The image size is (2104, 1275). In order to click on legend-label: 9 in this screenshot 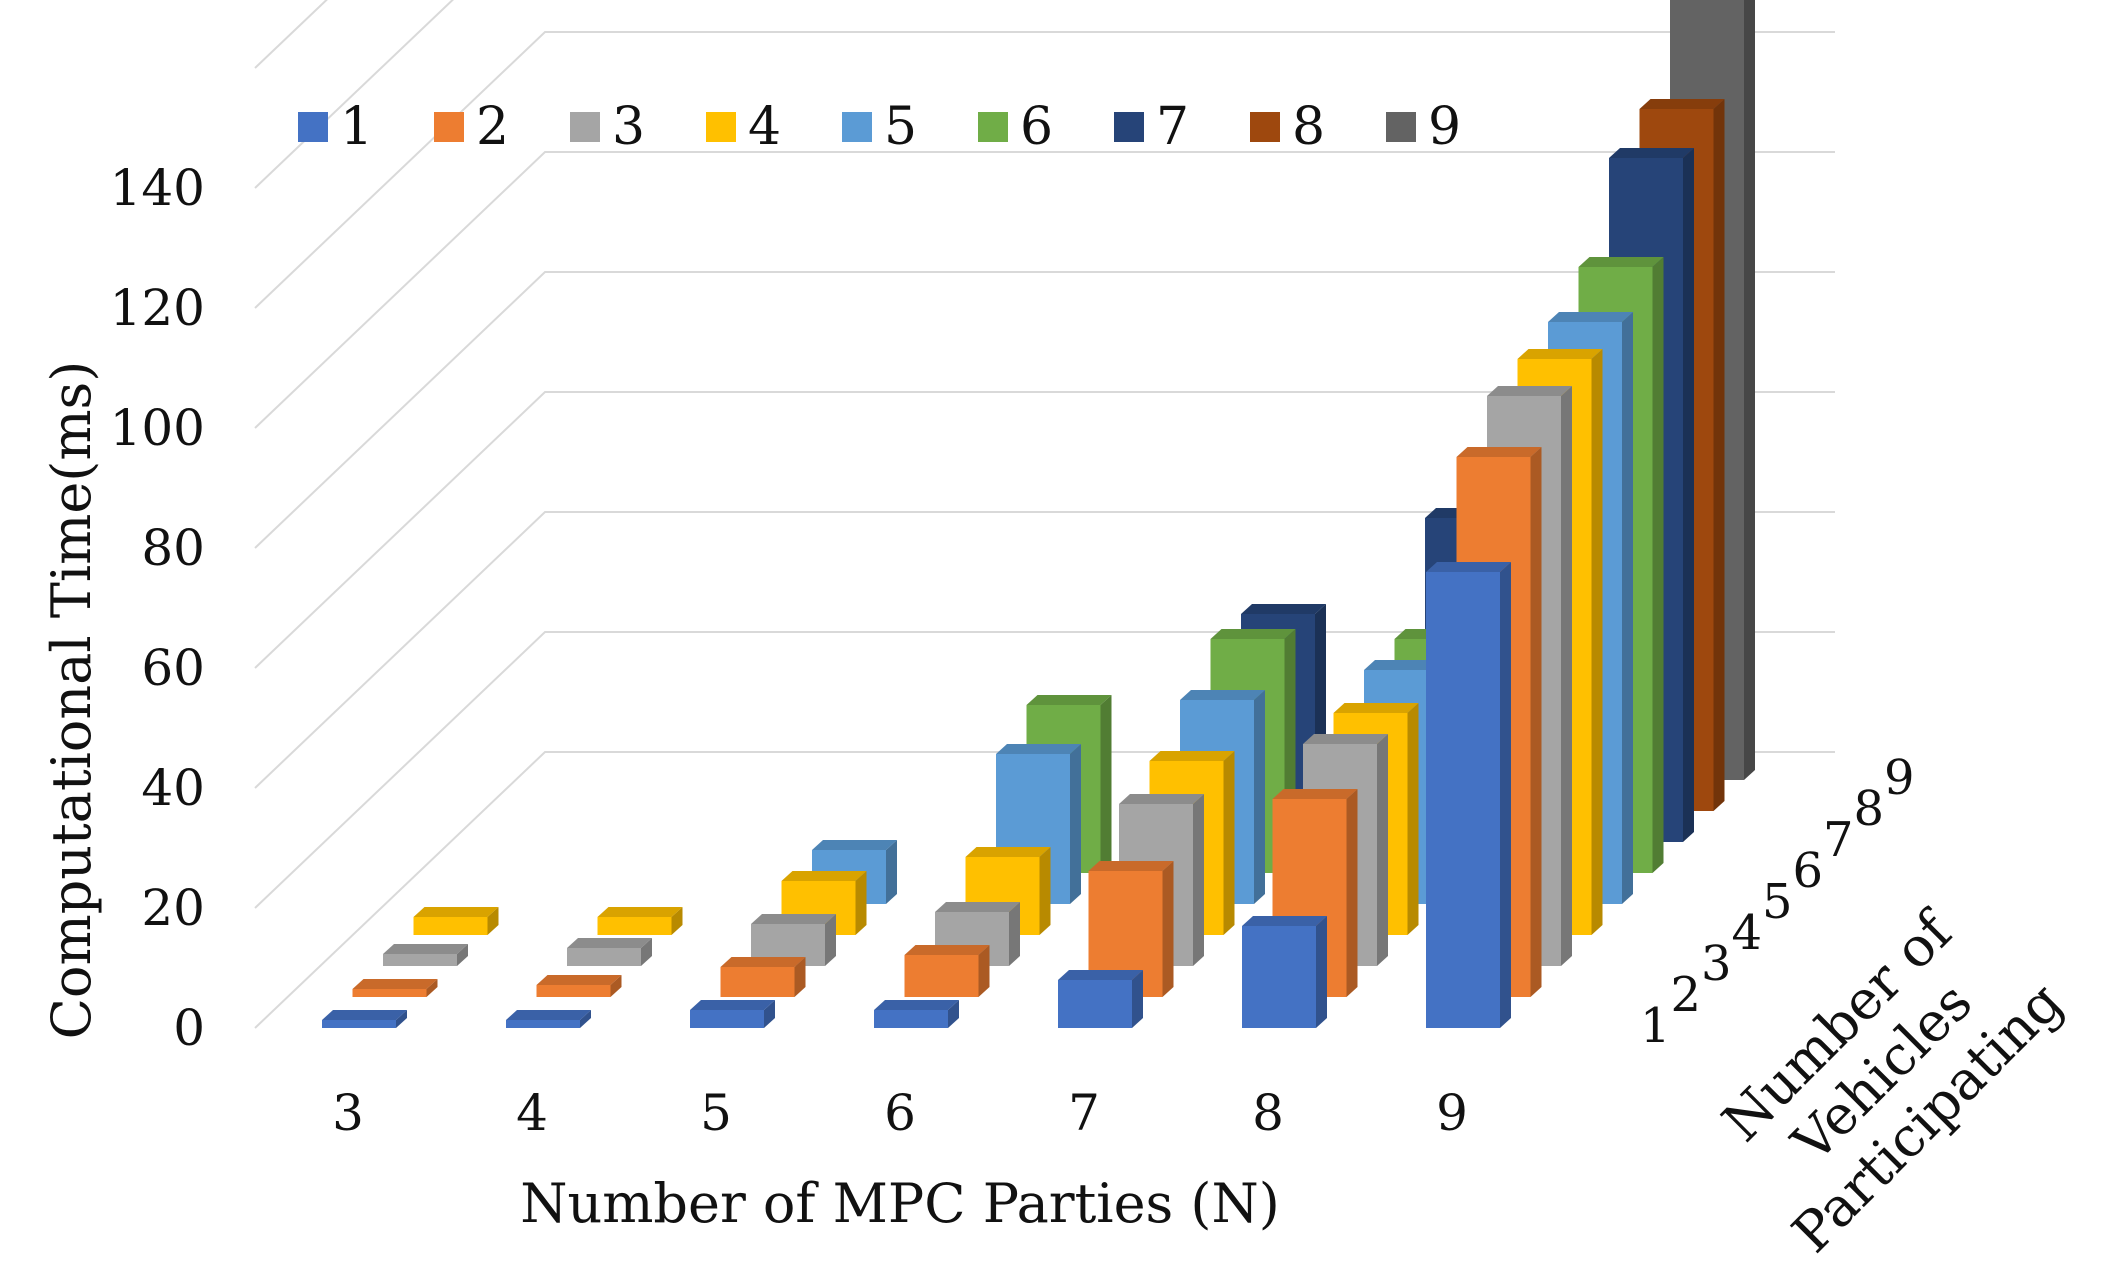, I will do `click(1444, 127)`.